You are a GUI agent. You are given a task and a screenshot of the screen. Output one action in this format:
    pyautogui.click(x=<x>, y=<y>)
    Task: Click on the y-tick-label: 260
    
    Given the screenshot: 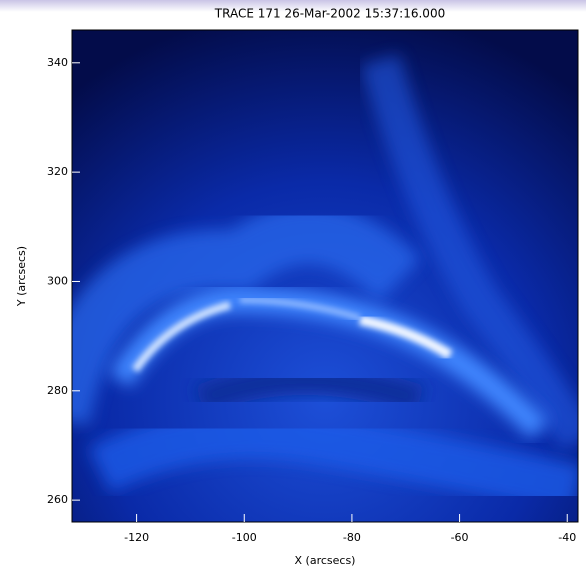 What is the action you would take?
    pyautogui.click(x=57, y=499)
    